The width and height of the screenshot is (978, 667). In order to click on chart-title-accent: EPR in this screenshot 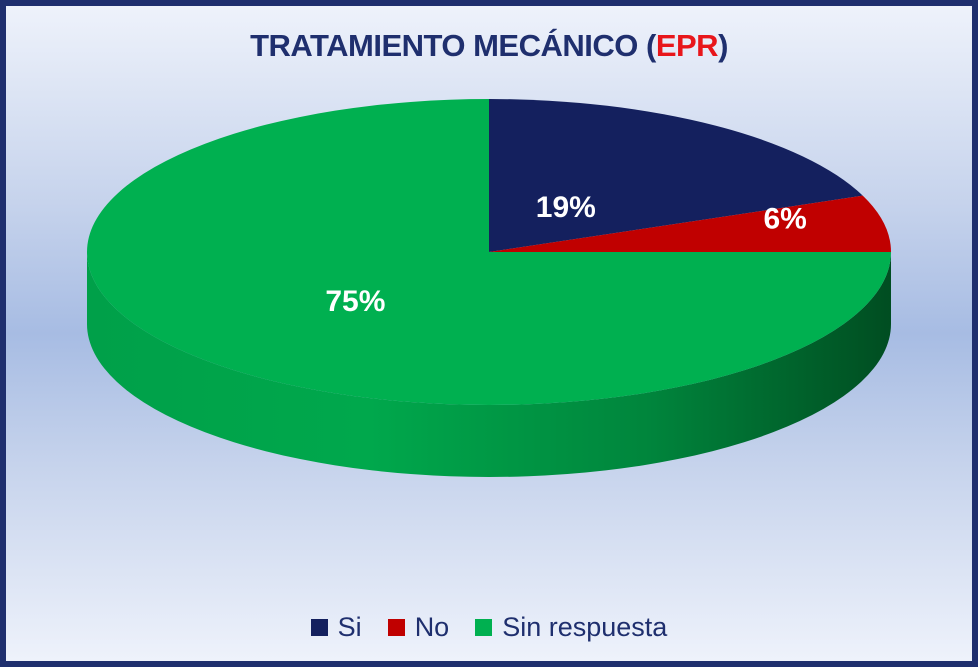, I will do `click(687, 45)`.